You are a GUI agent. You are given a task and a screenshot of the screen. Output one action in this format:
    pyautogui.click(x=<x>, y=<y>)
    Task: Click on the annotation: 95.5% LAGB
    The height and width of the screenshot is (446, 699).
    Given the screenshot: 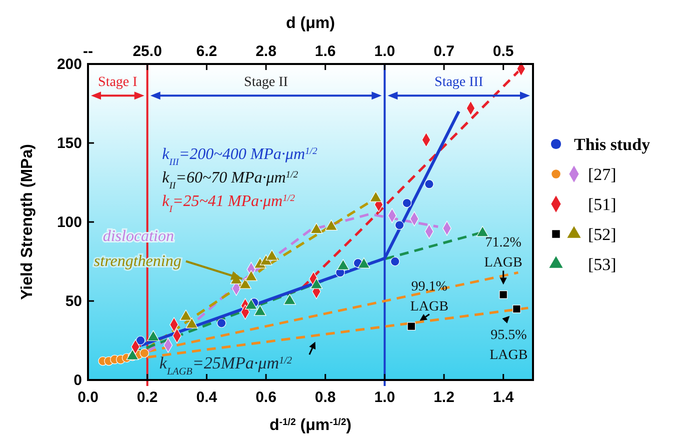 What is the action you would take?
    pyautogui.click(x=509, y=345)
    